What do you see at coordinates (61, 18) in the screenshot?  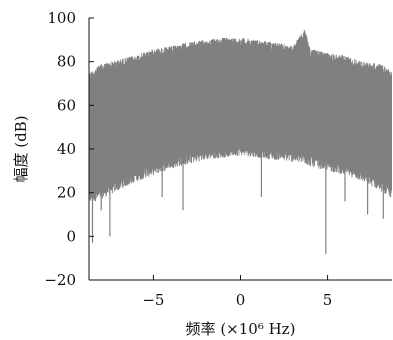 I see `y-tick-label: 100` at bounding box center [61, 18].